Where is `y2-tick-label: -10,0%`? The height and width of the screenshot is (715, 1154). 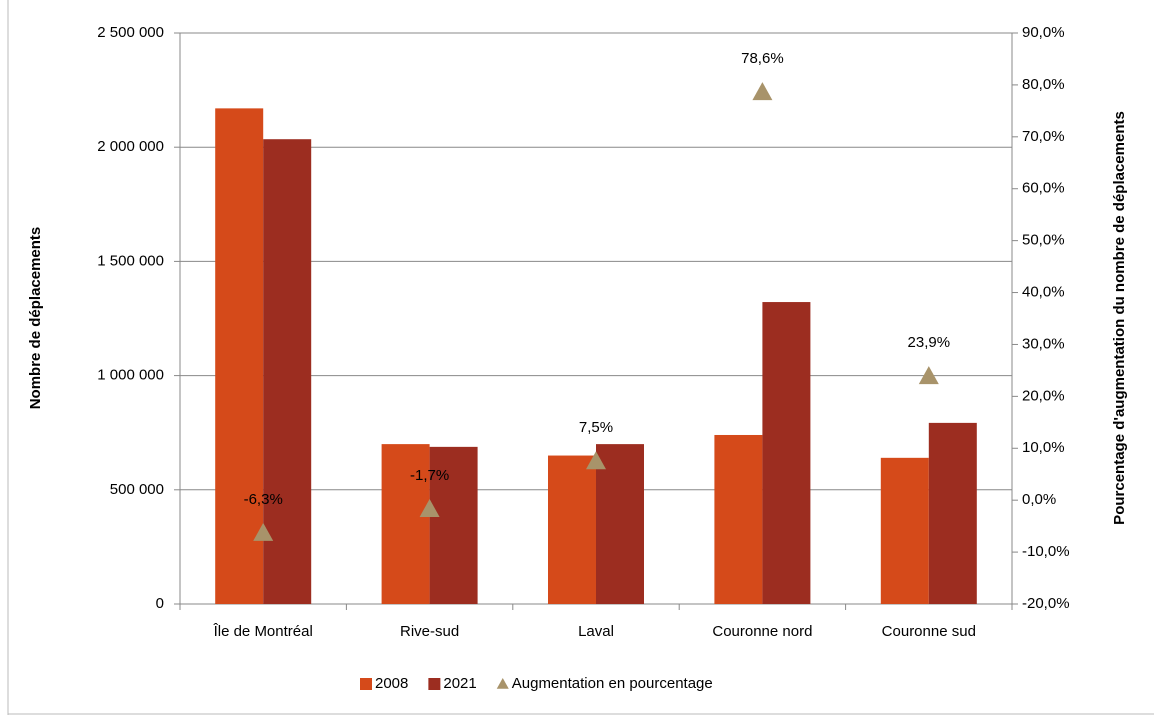 y2-tick-label: -10,0% is located at coordinates (1046, 551).